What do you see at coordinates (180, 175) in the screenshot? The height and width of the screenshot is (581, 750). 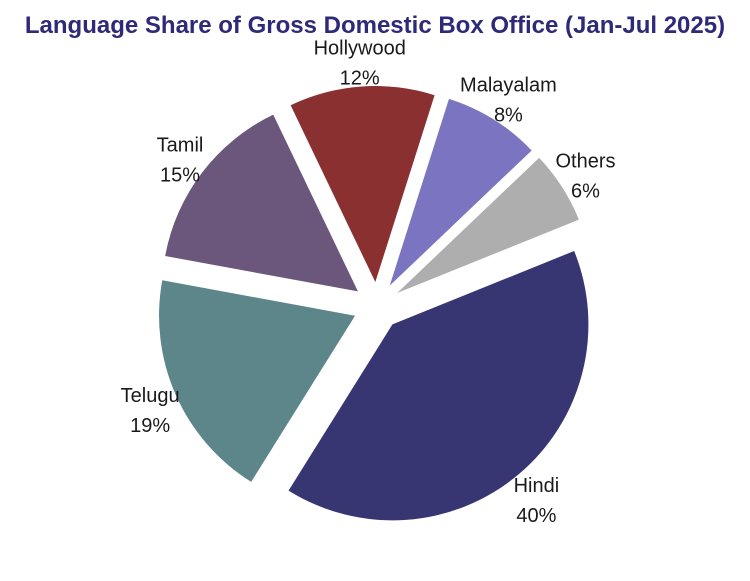 I see `slice-value-label: 15%` at bounding box center [180, 175].